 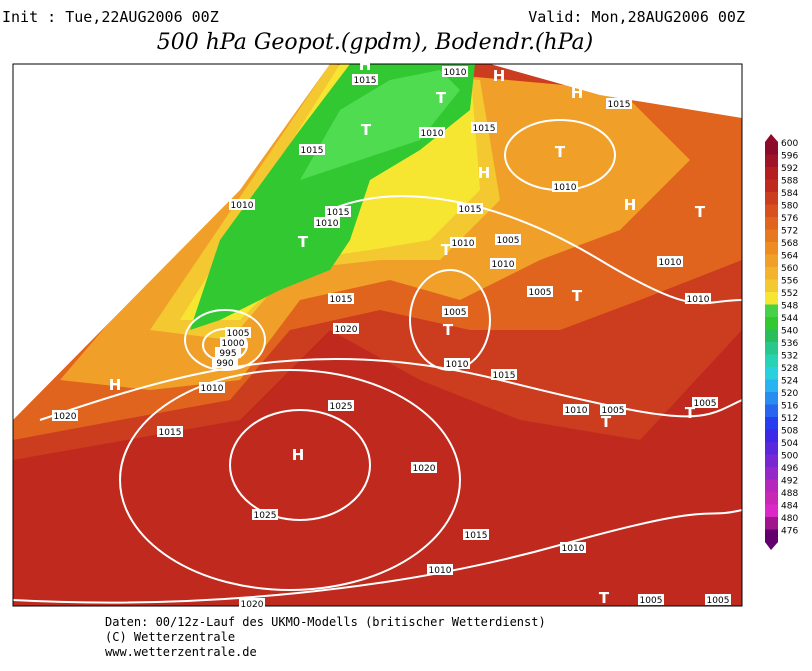 I want to click on colorbar-label: 576, so click(x=789, y=219).